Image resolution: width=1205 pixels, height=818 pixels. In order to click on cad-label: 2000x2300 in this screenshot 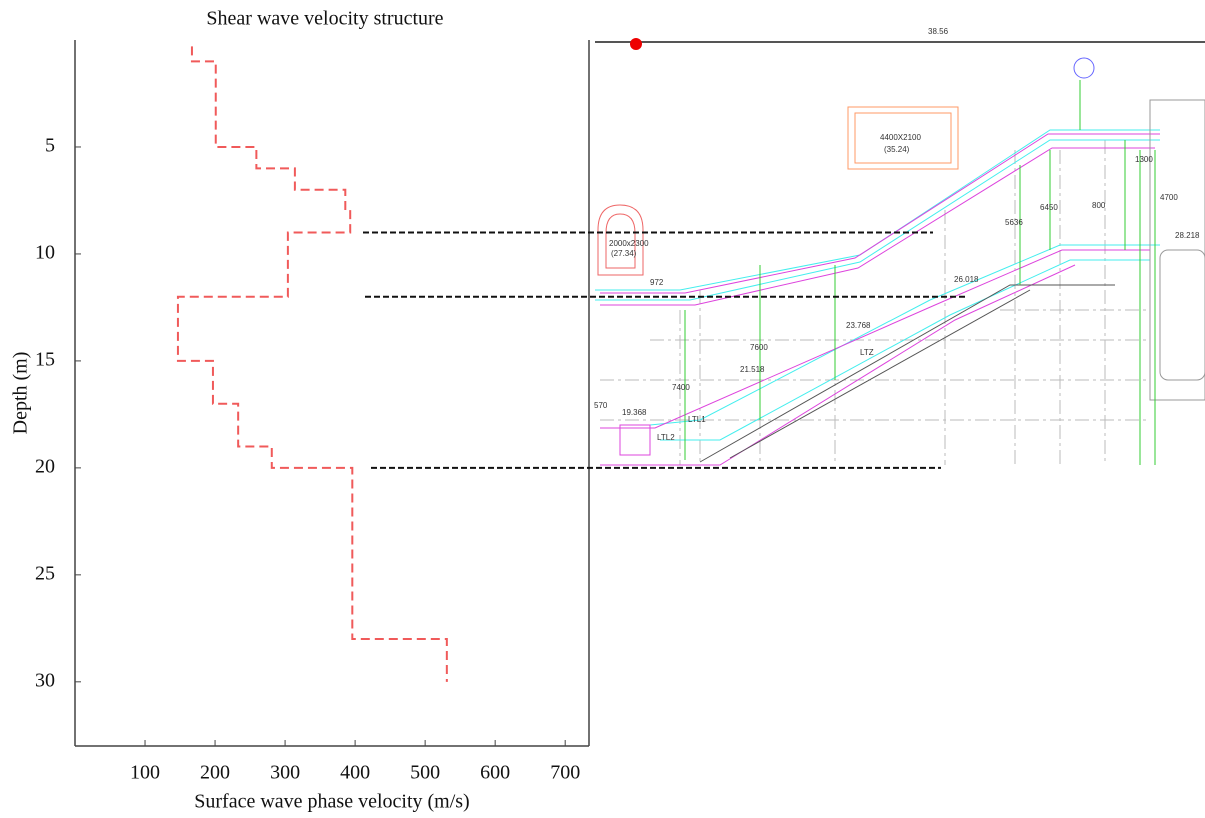, I will do `click(629, 243)`.